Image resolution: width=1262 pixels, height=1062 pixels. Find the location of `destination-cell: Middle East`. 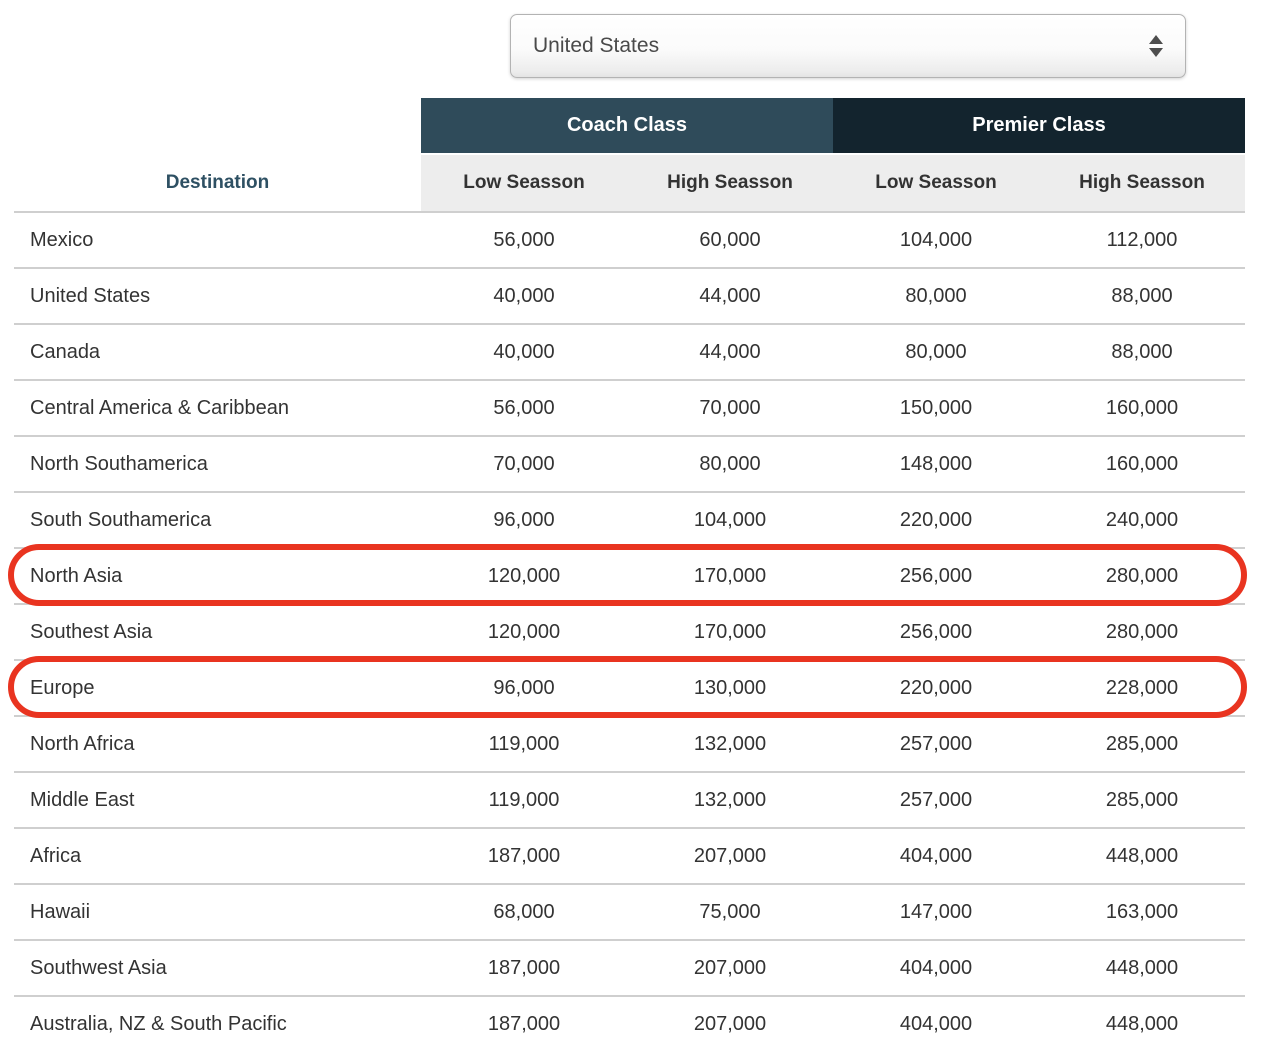

destination-cell: Middle East is located at coordinates (217, 800).